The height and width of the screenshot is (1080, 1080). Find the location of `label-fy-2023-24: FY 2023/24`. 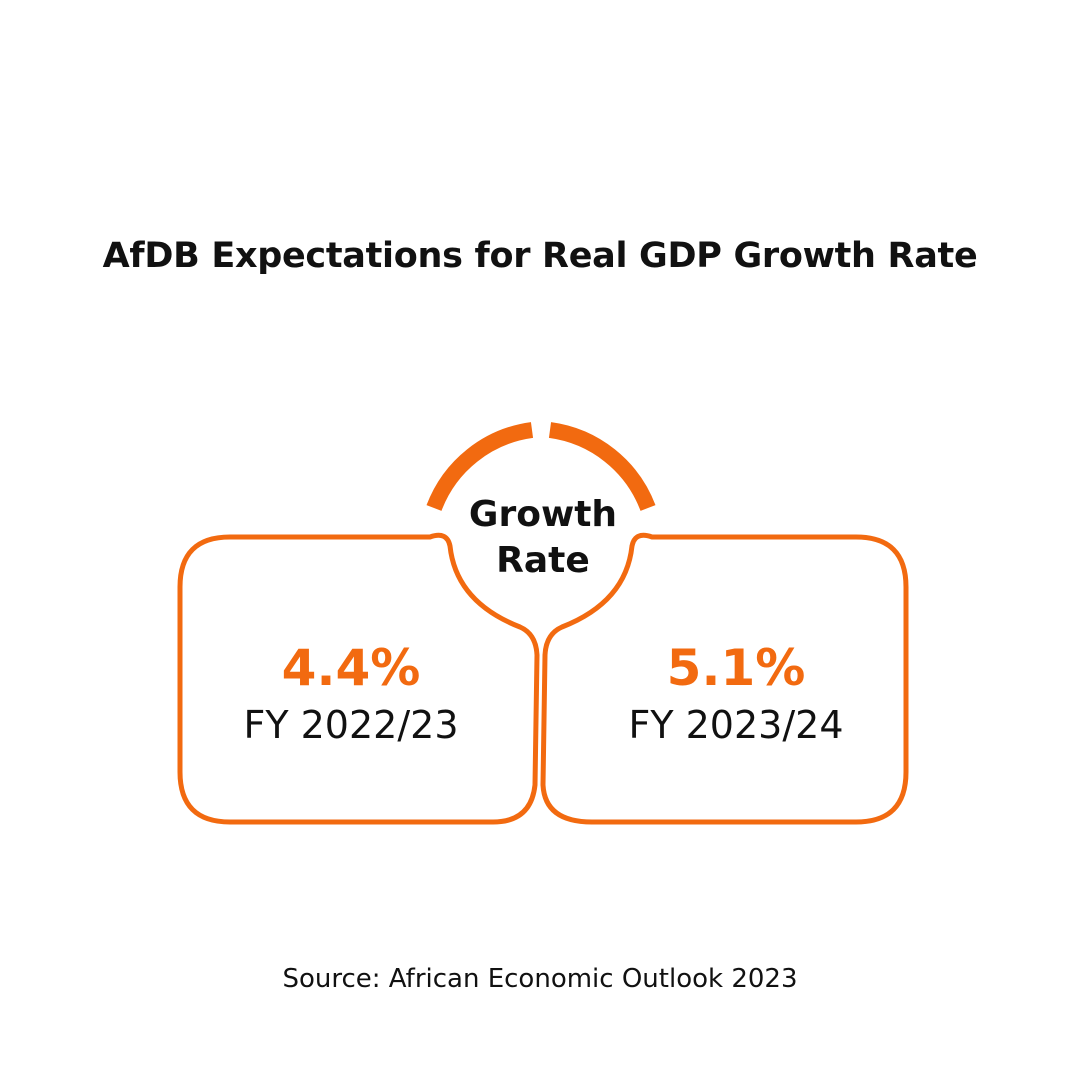

label-fy-2023-24: FY 2023/24 is located at coordinates (736, 725).